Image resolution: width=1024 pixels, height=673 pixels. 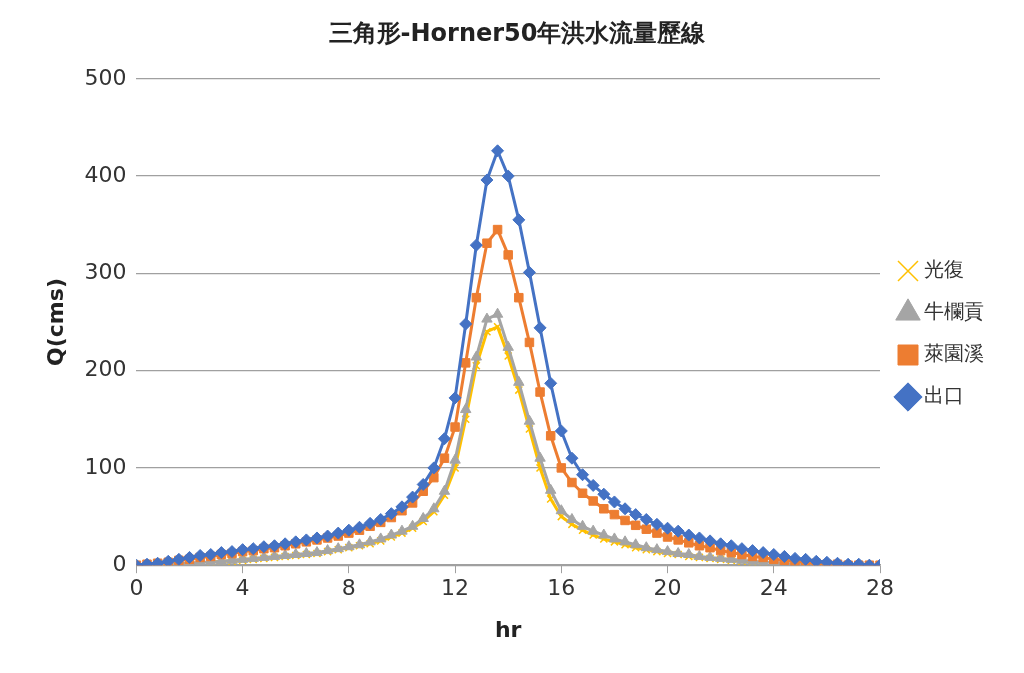 What do you see at coordinates (119, 563) in the screenshot?
I see `y-tick-label: 0` at bounding box center [119, 563].